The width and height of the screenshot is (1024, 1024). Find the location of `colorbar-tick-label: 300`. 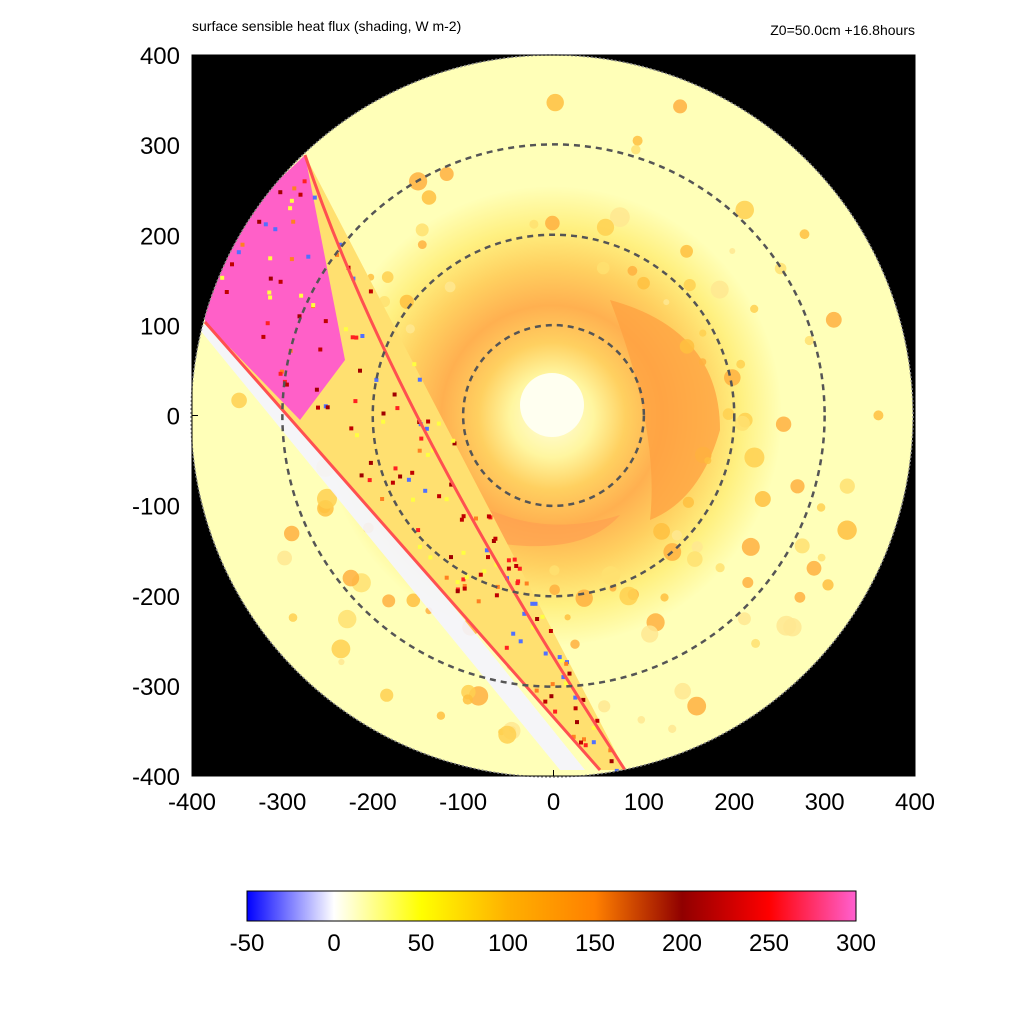

colorbar-tick-label: 300 is located at coordinates (856, 943).